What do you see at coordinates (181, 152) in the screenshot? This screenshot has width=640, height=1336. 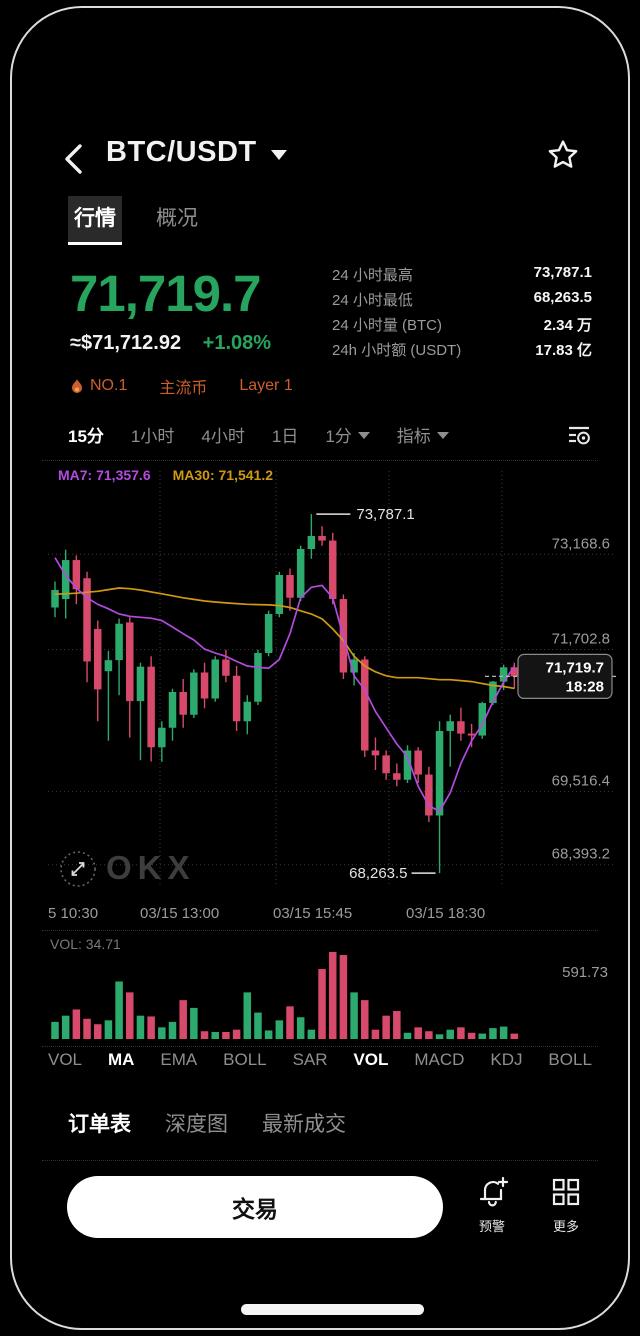 I see `pair-title: BTC/USDT` at bounding box center [181, 152].